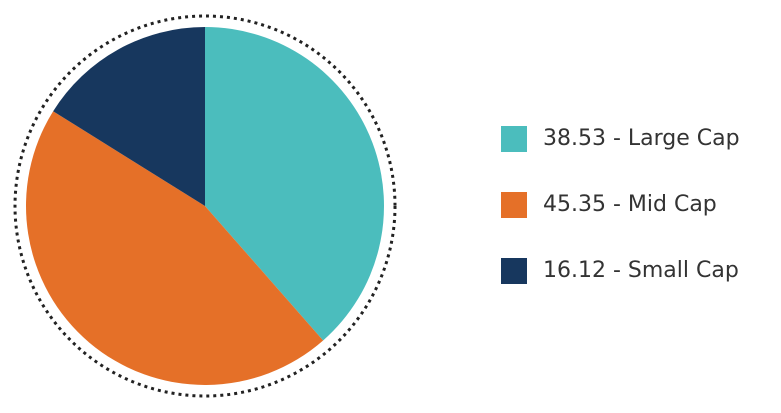  I want to click on legend-label: 45.35 - Mid Cap, so click(630, 204).